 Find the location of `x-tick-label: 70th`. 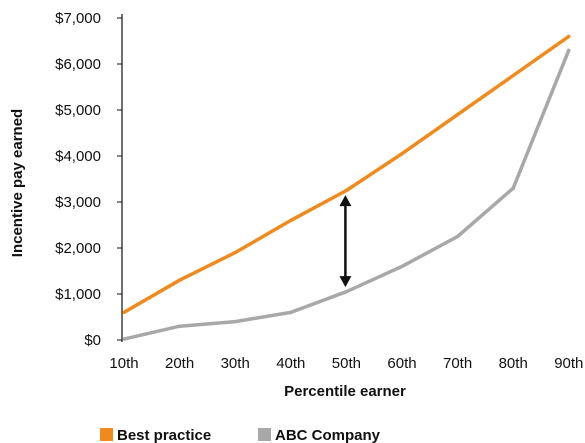

x-tick-label: 70th is located at coordinates (457, 363).